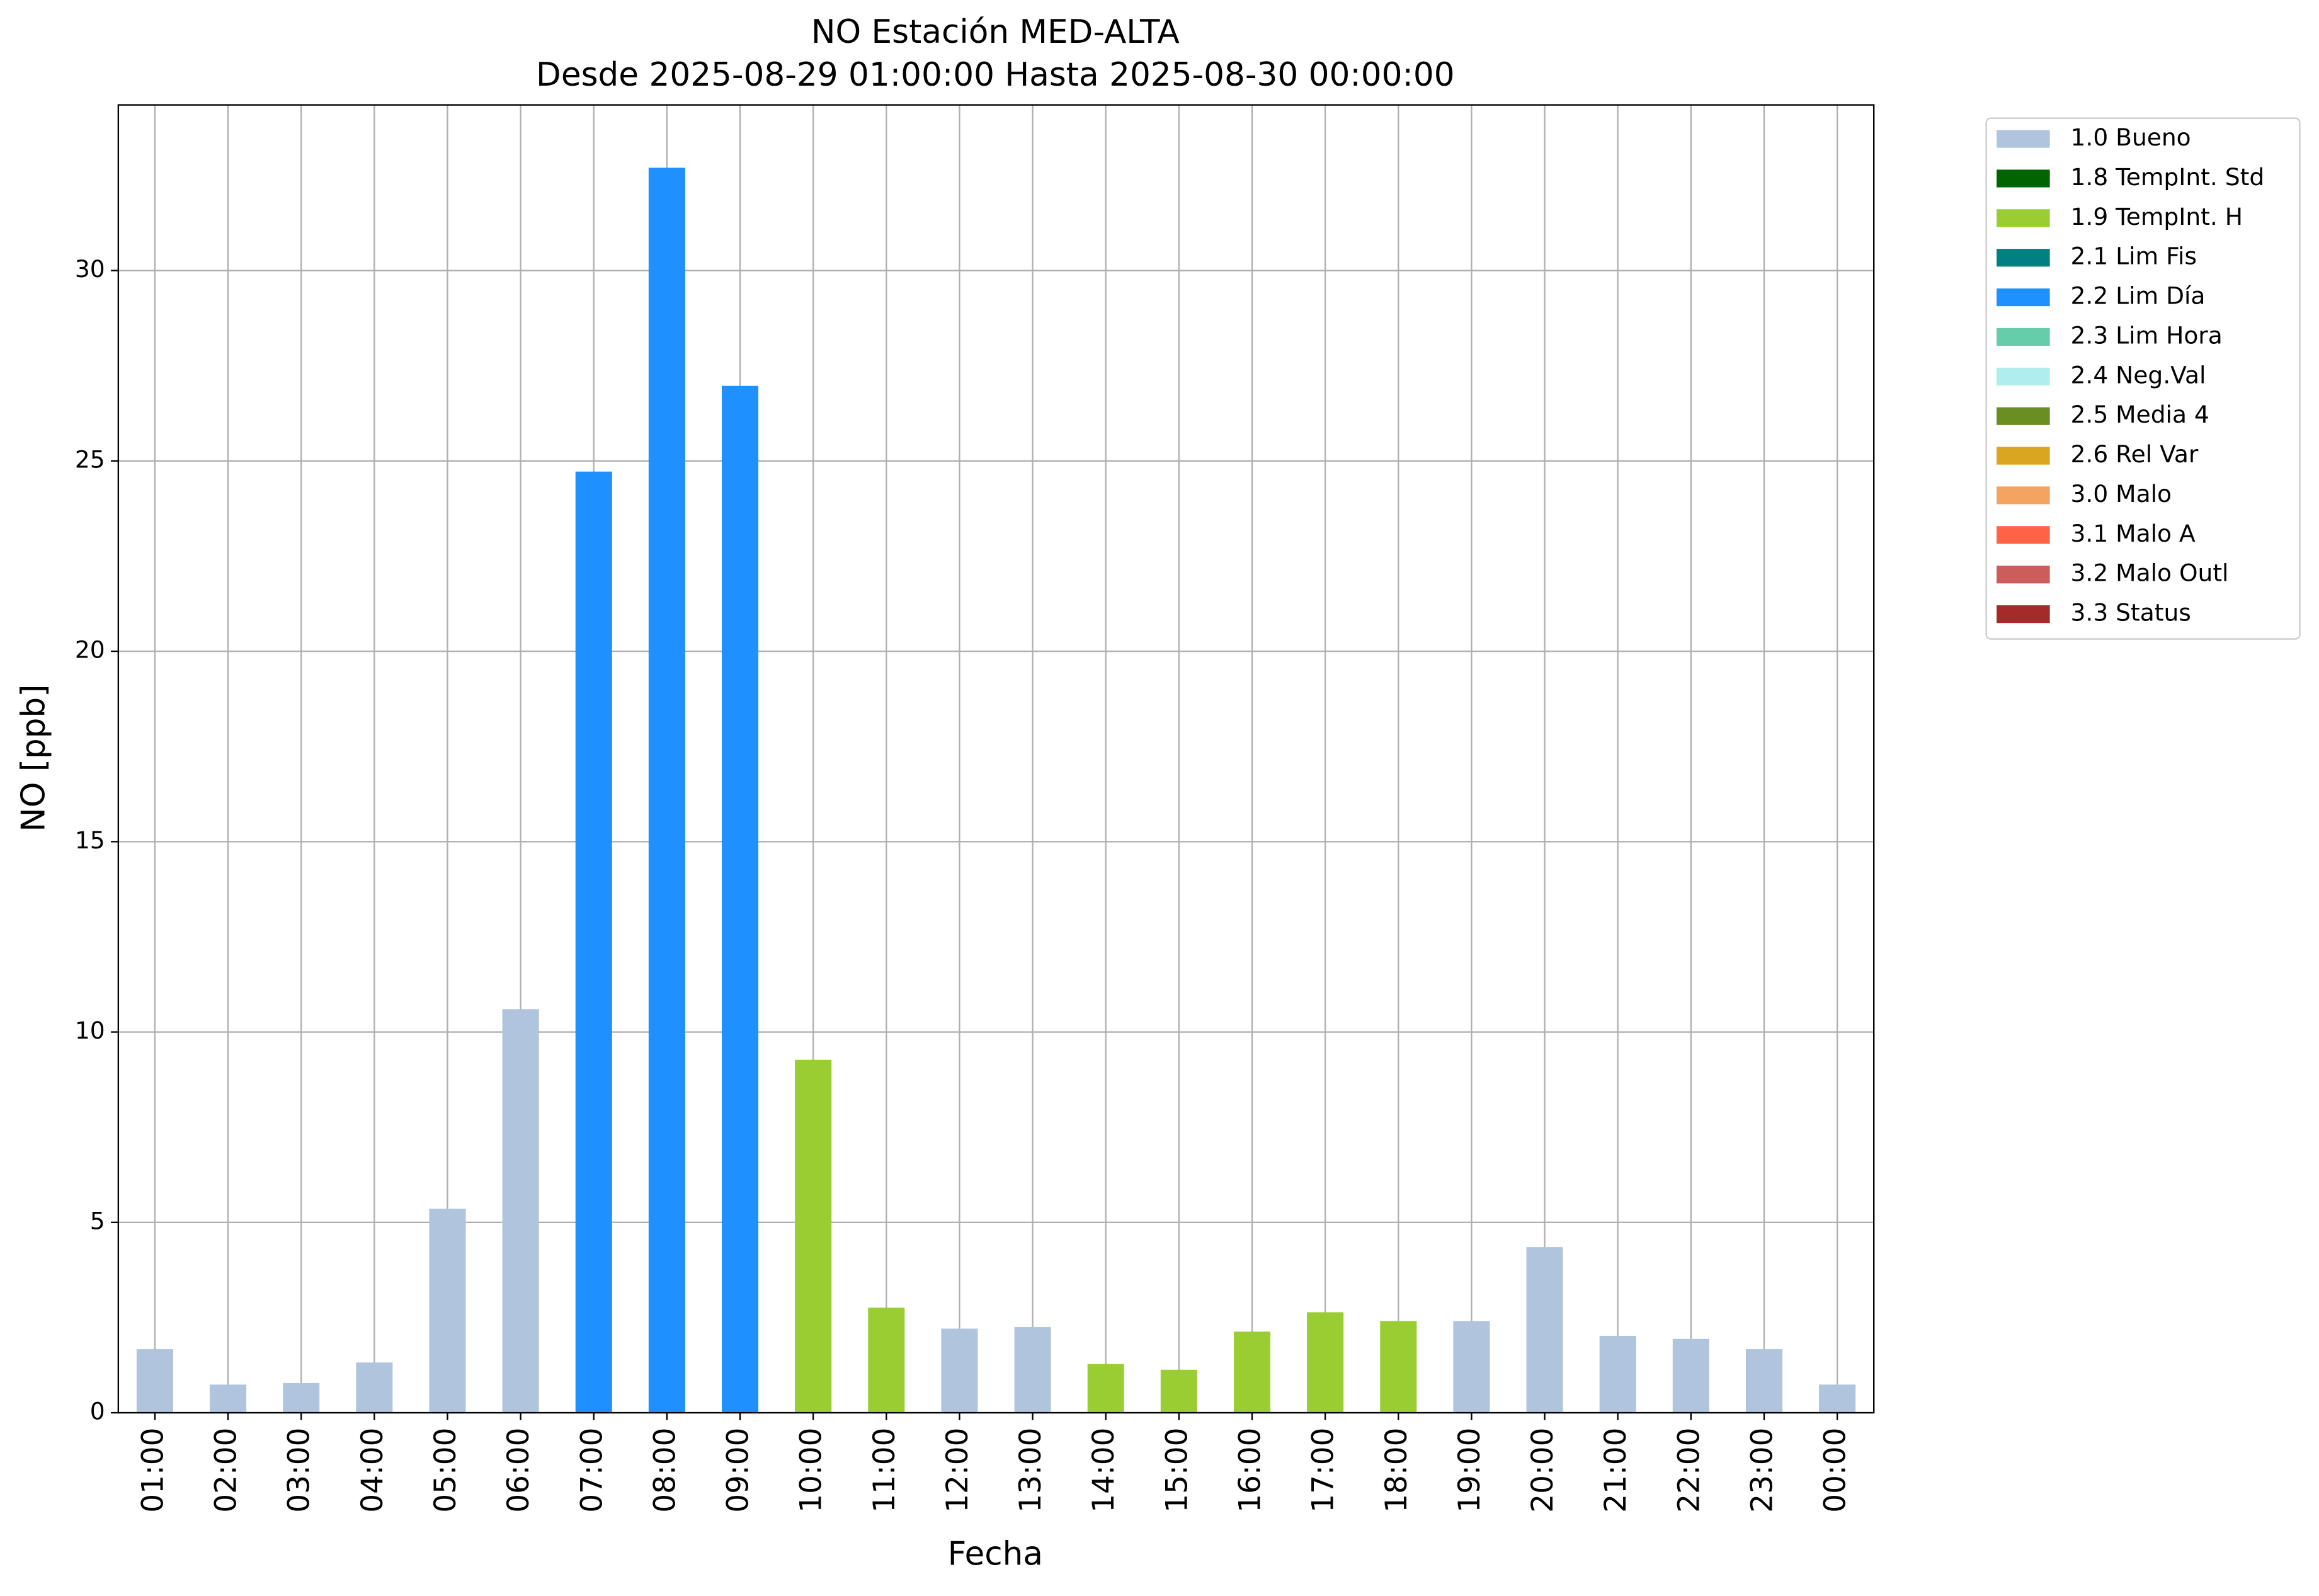  I want to click on x-axis-label: Fecha, so click(995, 1554).